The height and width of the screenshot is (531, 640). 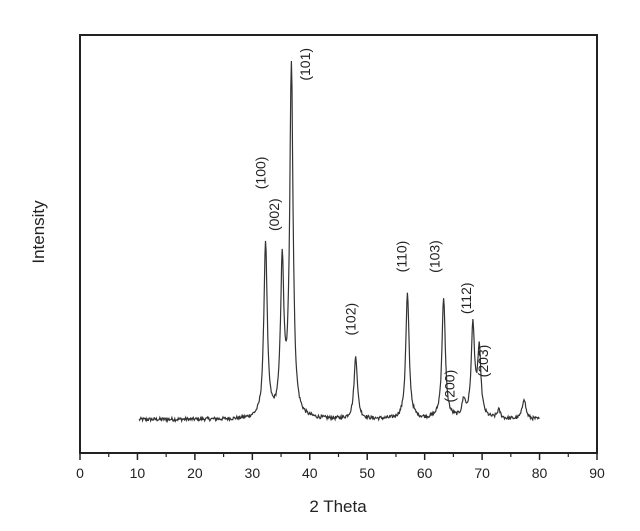 What do you see at coordinates (38, 232) in the screenshot?
I see `y-axis-title: Intensity` at bounding box center [38, 232].